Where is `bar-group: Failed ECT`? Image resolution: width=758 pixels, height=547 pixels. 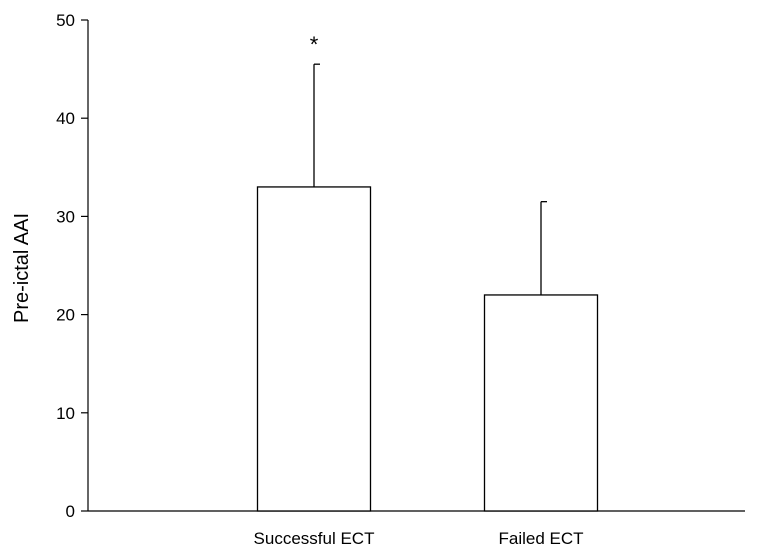
bar-group: Failed ECT is located at coordinates (541, 374).